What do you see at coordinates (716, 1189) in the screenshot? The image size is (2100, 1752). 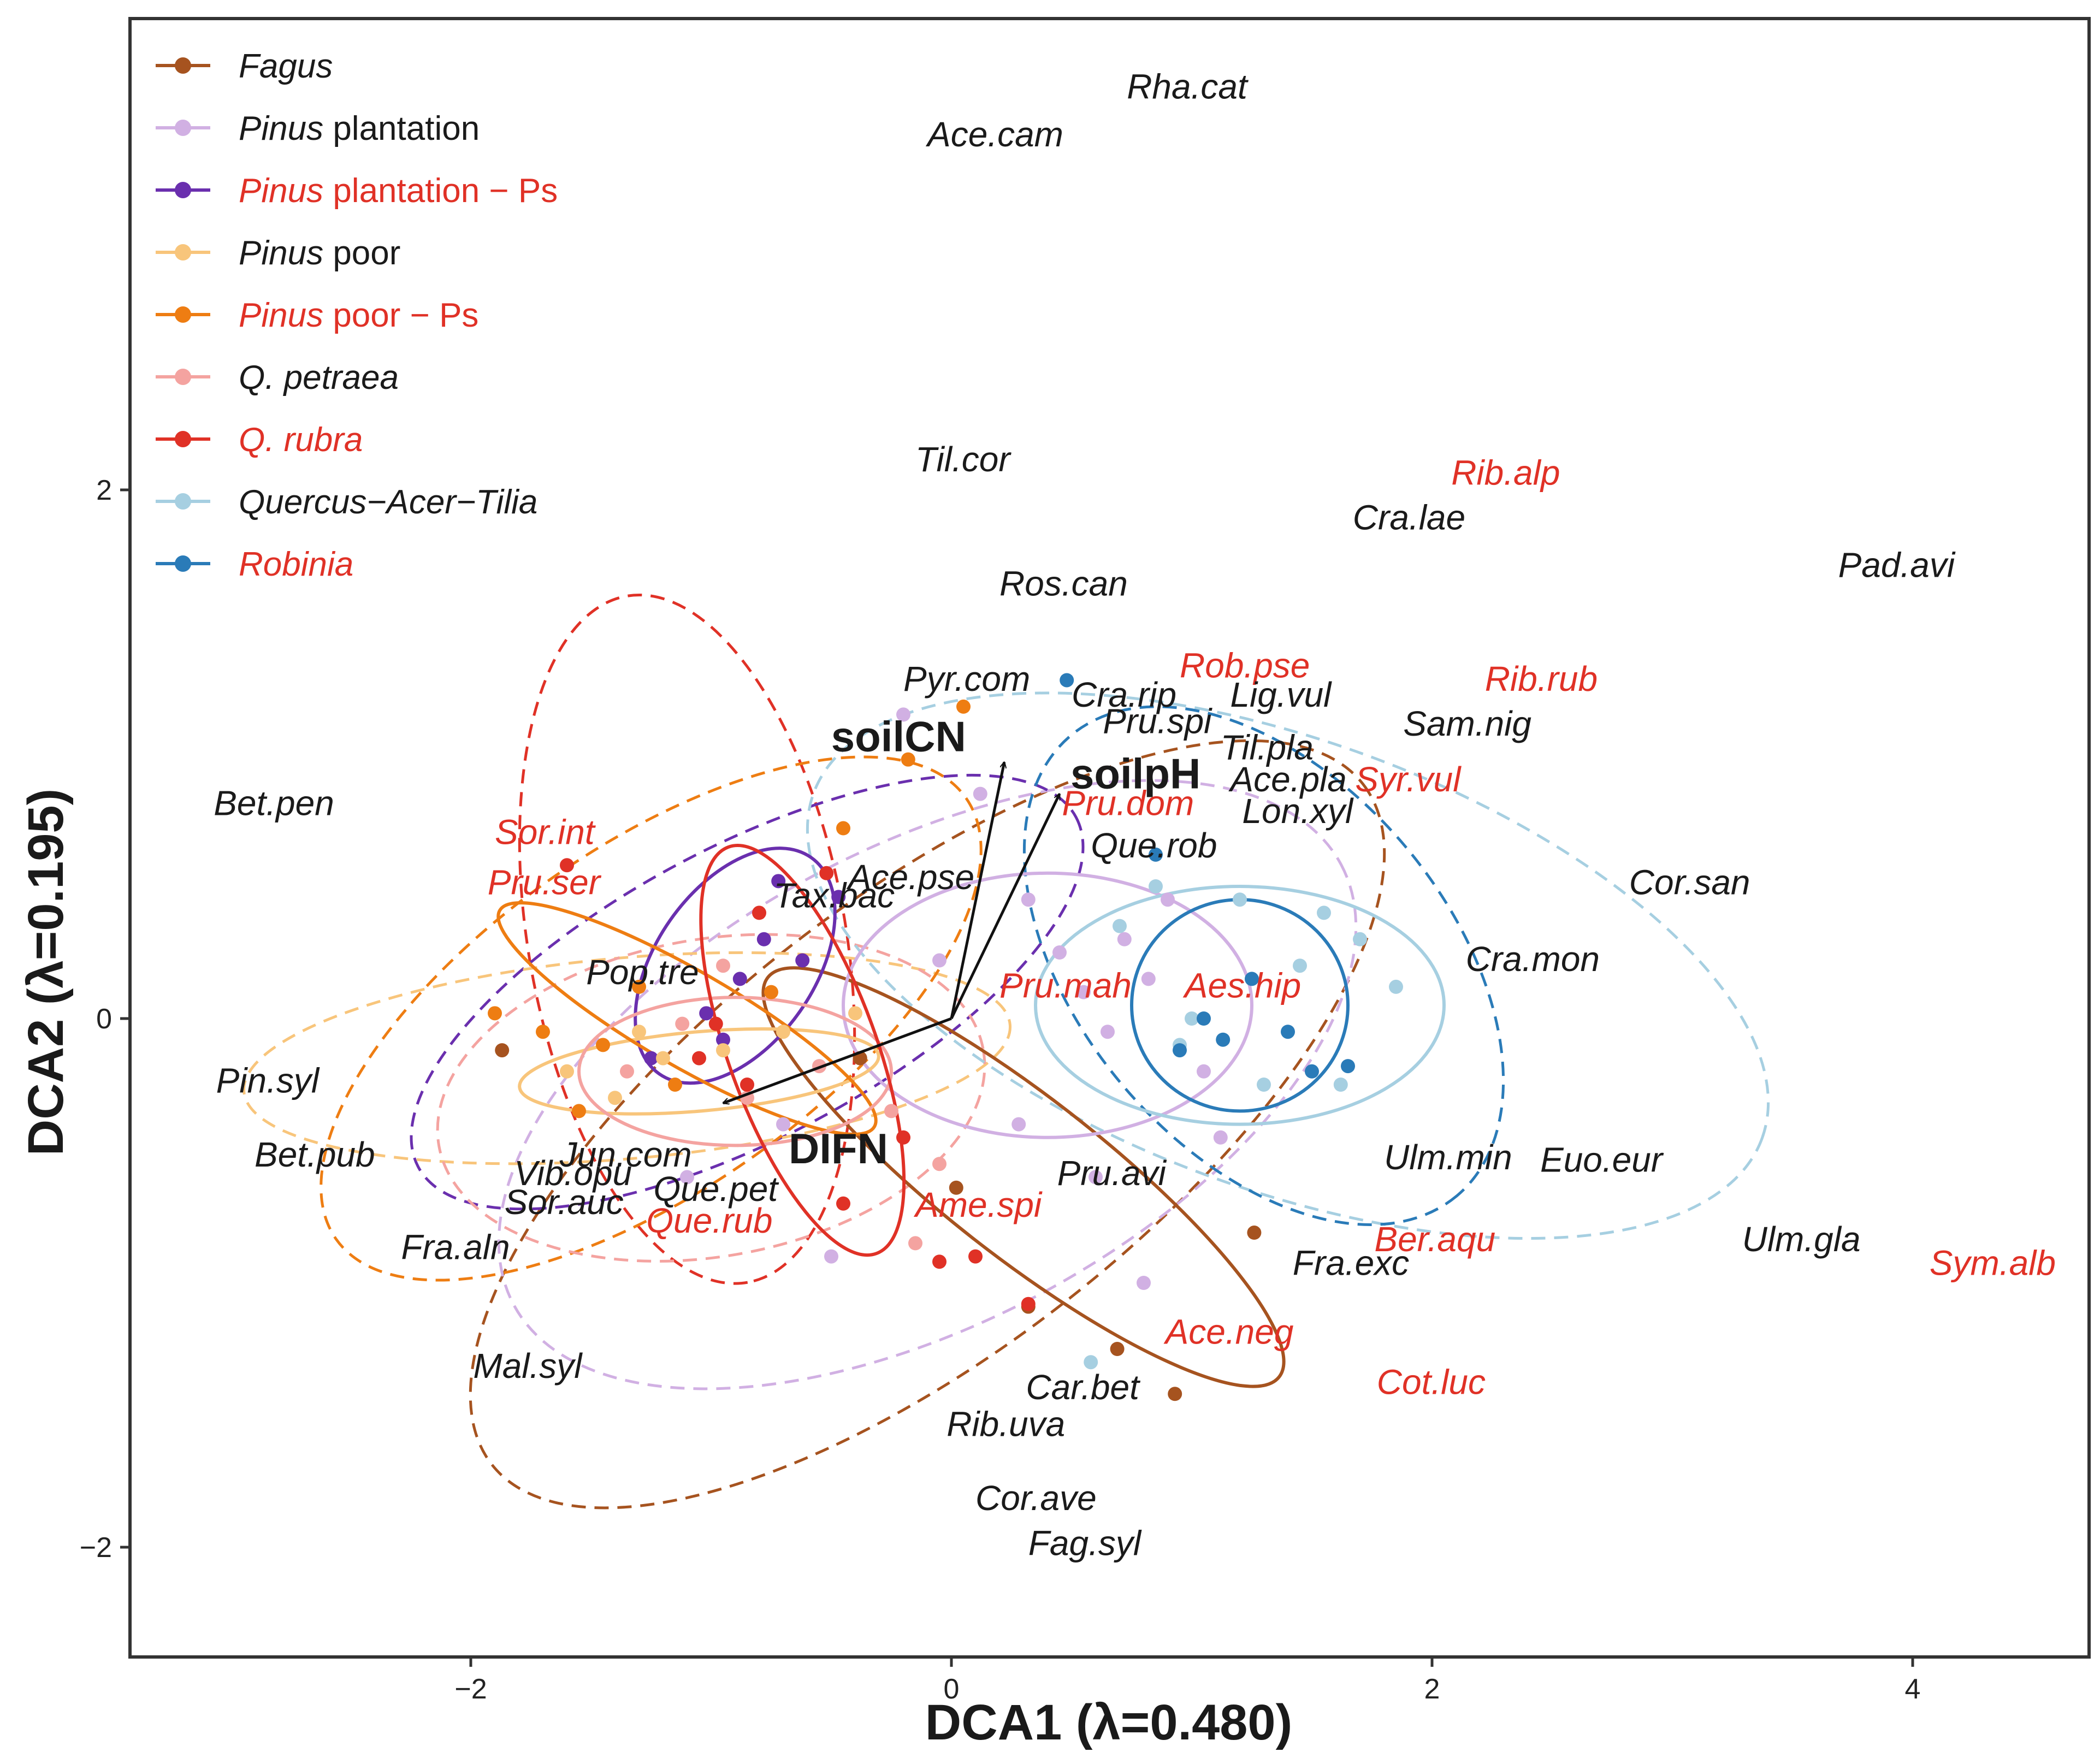 I see `species-label-que-pet: Que.pet` at bounding box center [716, 1189].